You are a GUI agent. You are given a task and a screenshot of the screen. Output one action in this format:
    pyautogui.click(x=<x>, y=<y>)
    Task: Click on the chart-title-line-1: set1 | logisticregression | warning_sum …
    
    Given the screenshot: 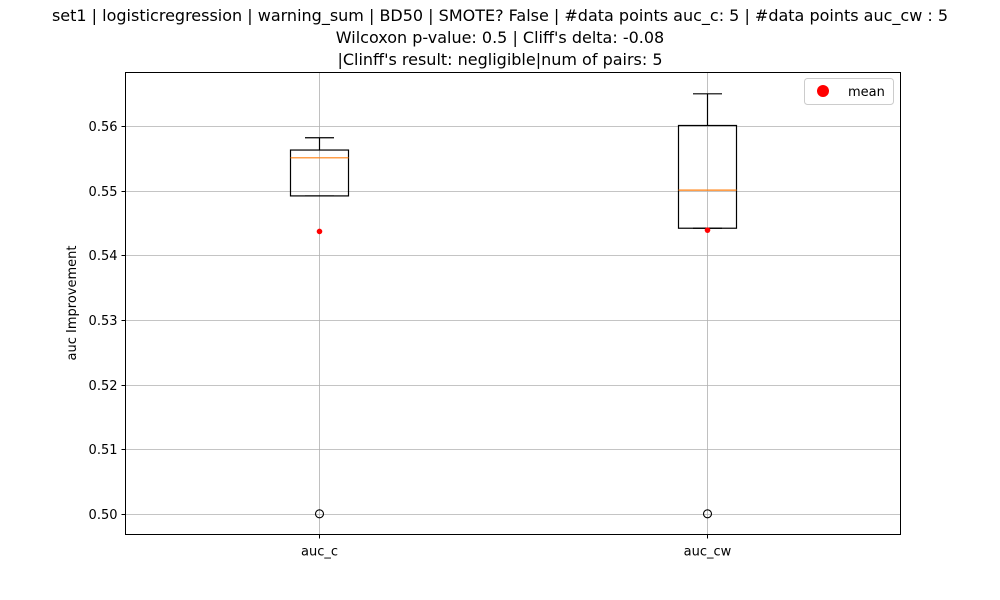 What is the action you would take?
    pyautogui.click(x=500, y=15)
    